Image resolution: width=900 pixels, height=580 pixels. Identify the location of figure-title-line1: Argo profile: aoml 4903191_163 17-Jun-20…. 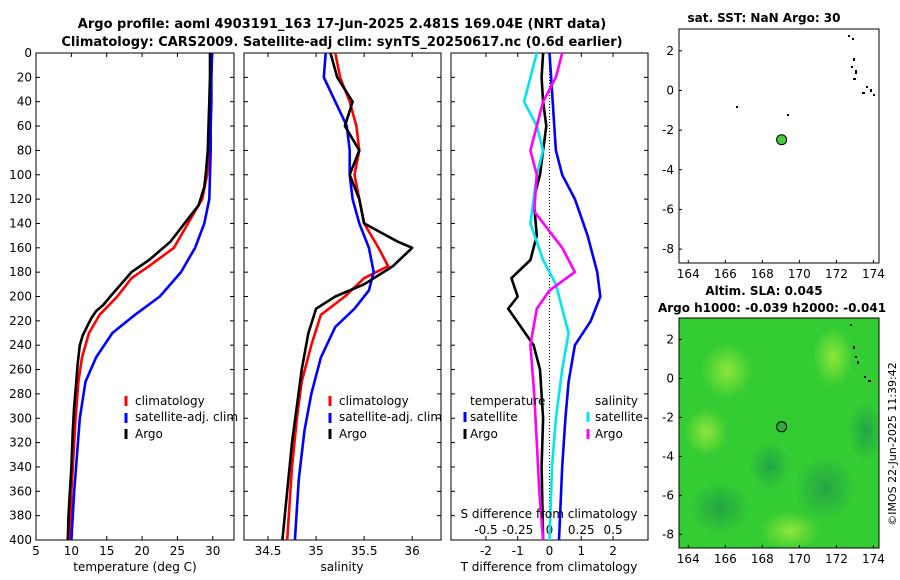
(342, 24).